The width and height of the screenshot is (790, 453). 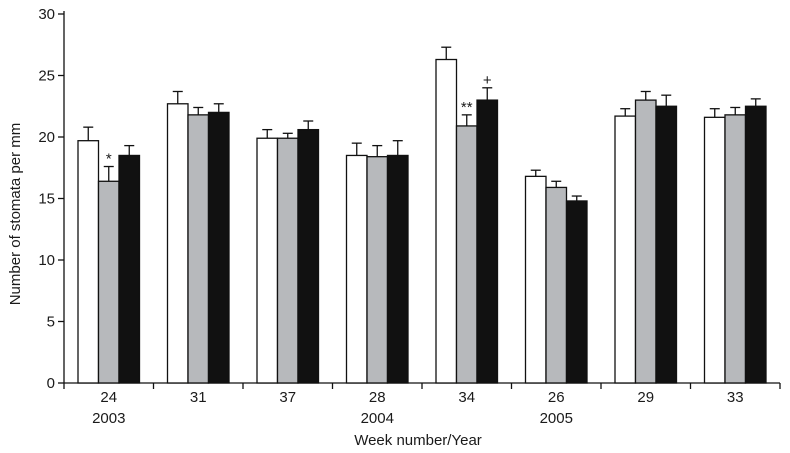 What do you see at coordinates (287, 397) in the screenshot?
I see `x-tick-label: 37` at bounding box center [287, 397].